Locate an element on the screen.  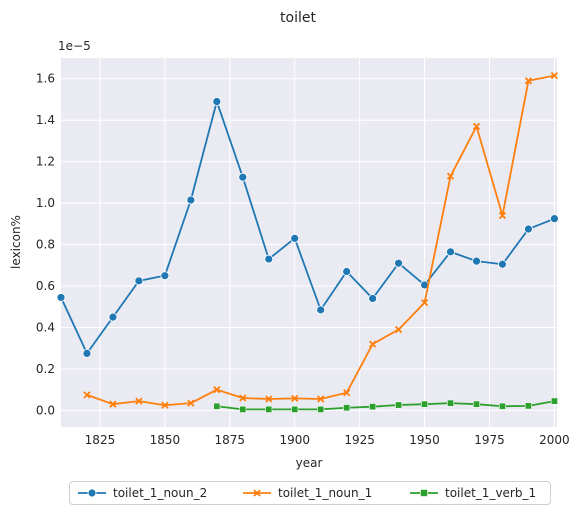
y-tick-label: 1.4 is located at coordinates (45, 120).